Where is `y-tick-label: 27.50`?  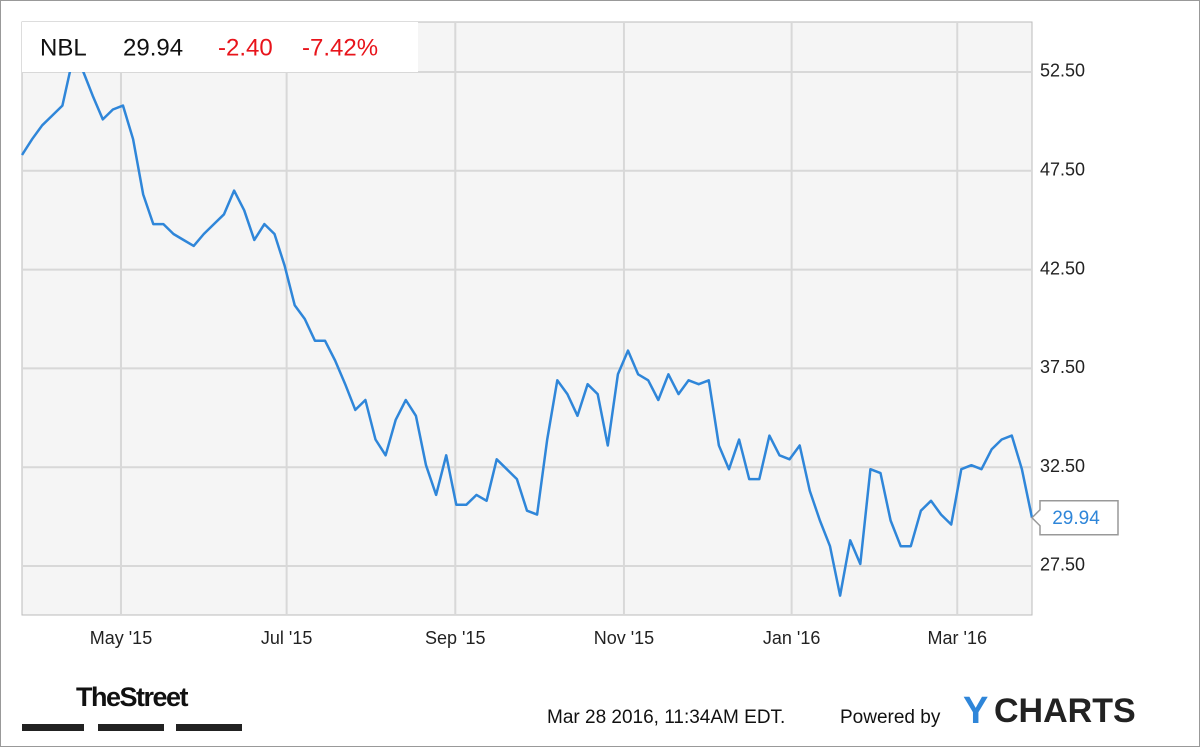 y-tick-label: 27.50 is located at coordinates (1062, 565).